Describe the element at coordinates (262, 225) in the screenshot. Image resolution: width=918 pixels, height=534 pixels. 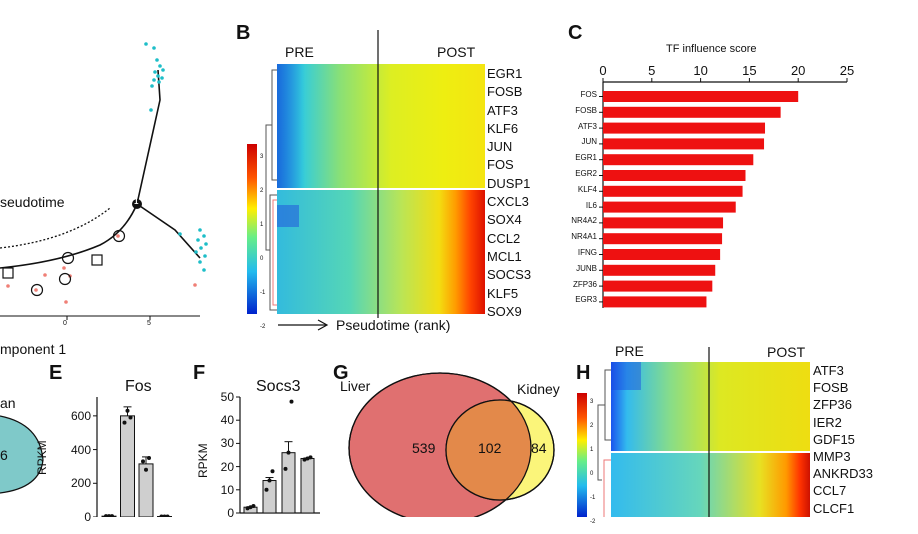
I see `panel-b-colorbar-tick-1: 1` at that location.